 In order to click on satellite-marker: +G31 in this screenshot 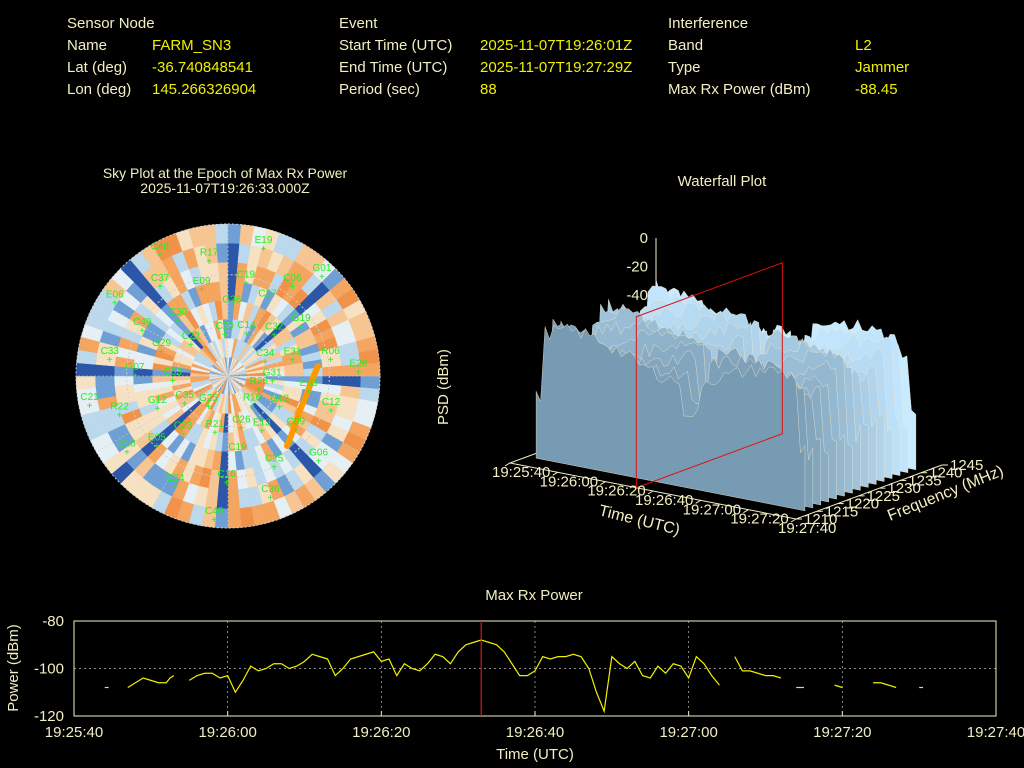, I will do `click(272, 377)`.